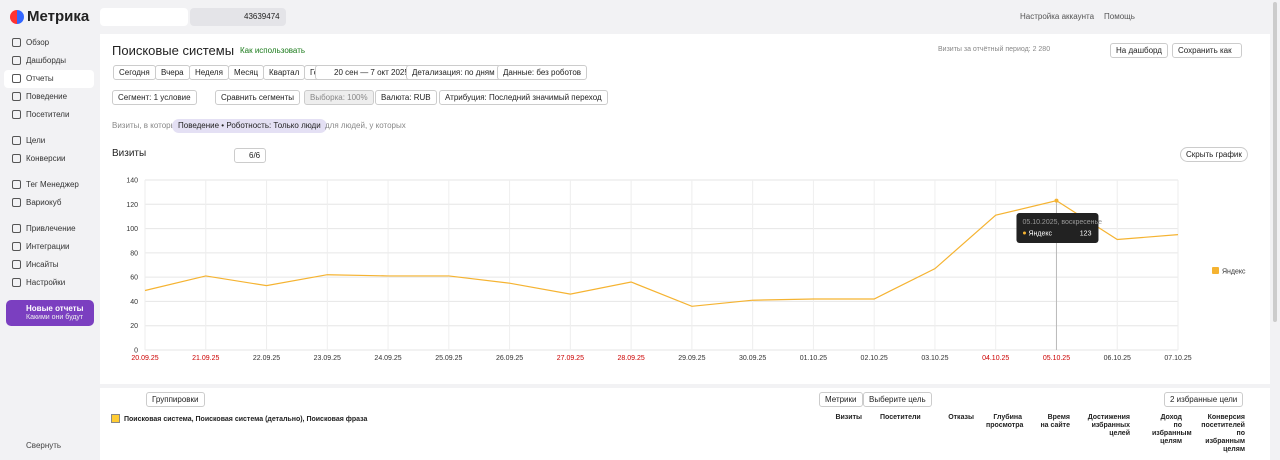 This screenshot has width=1280, height=460. I want to click on groupings-button: Группировки, so click(175, 399).